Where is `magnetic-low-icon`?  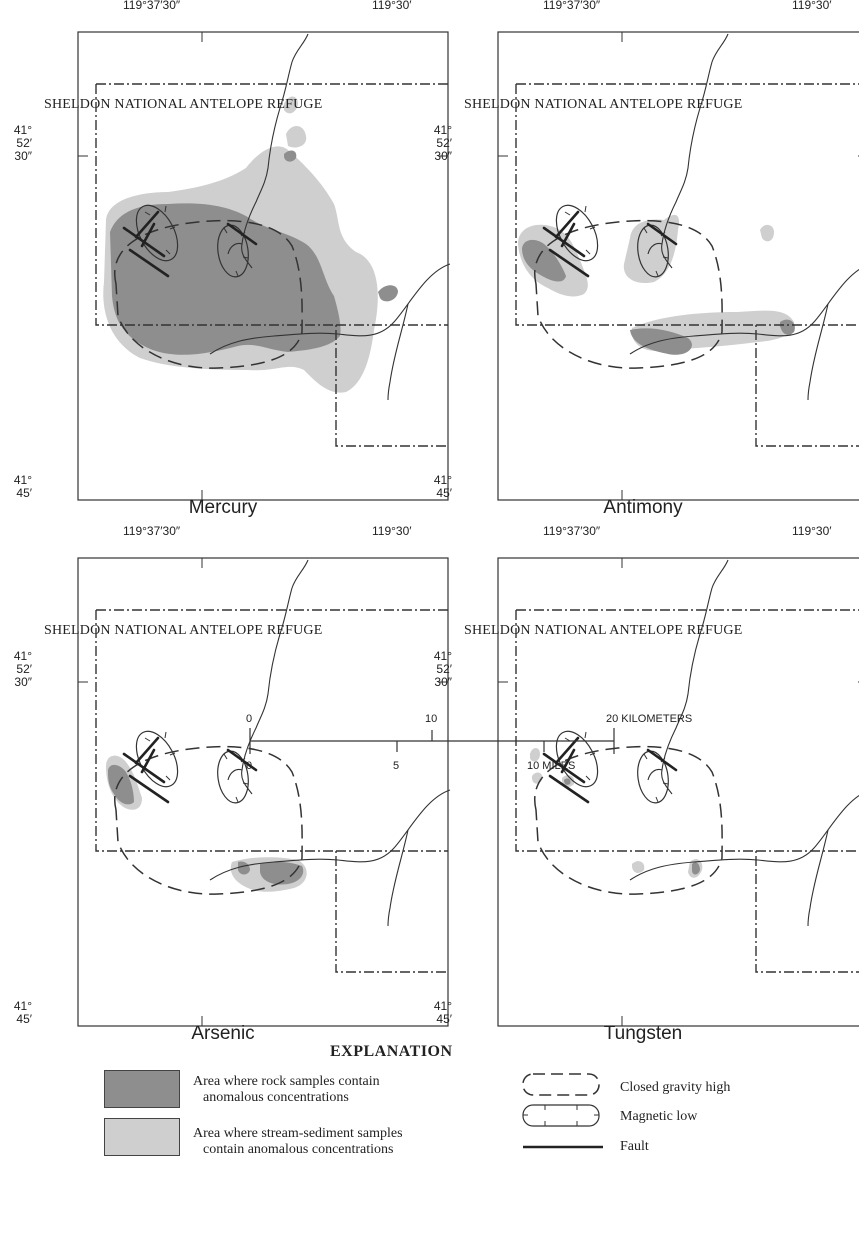 magnetic-low-icon is located at coordinates (561, 1115).